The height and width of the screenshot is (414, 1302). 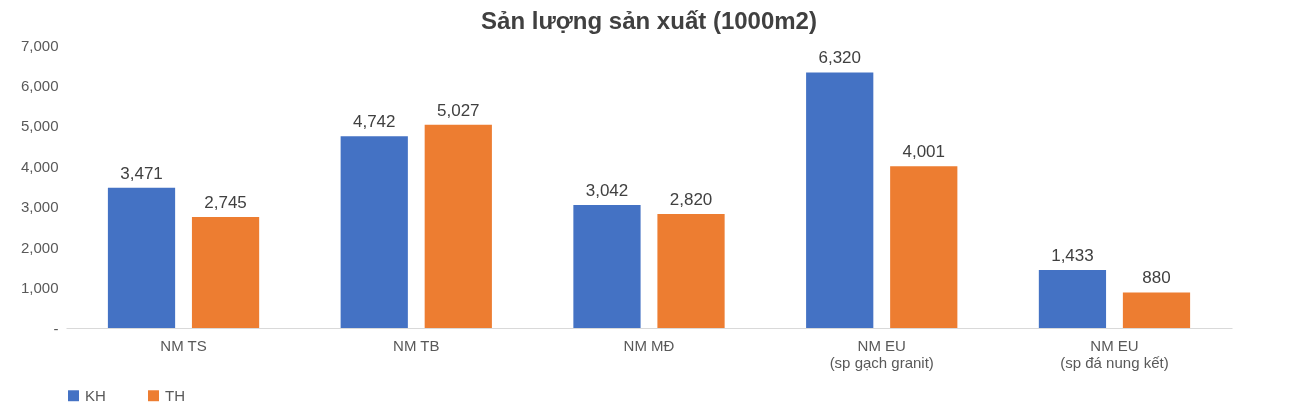 I want to click on legend-label: KH, so click(x=95, y=395).